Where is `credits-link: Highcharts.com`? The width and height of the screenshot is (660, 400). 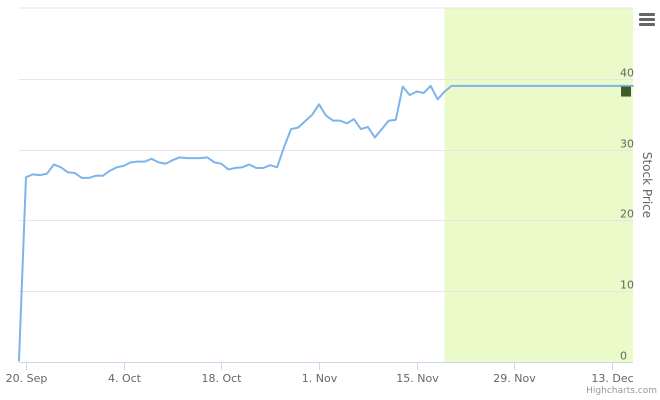 credits-link: Highcharts.com is located at coordinates (621, 391).